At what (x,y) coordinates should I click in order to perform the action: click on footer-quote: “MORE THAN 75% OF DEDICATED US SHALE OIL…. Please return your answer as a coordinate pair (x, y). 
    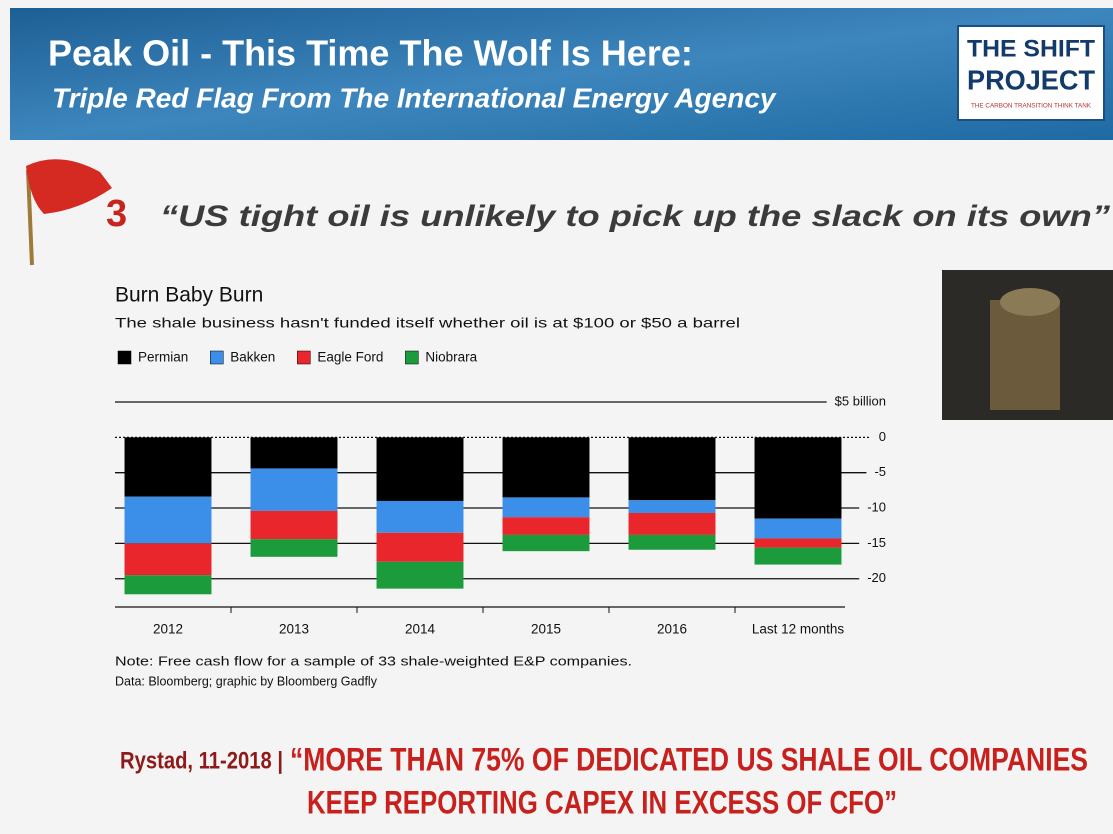
    Looking at the image, I should click on (689, 759).